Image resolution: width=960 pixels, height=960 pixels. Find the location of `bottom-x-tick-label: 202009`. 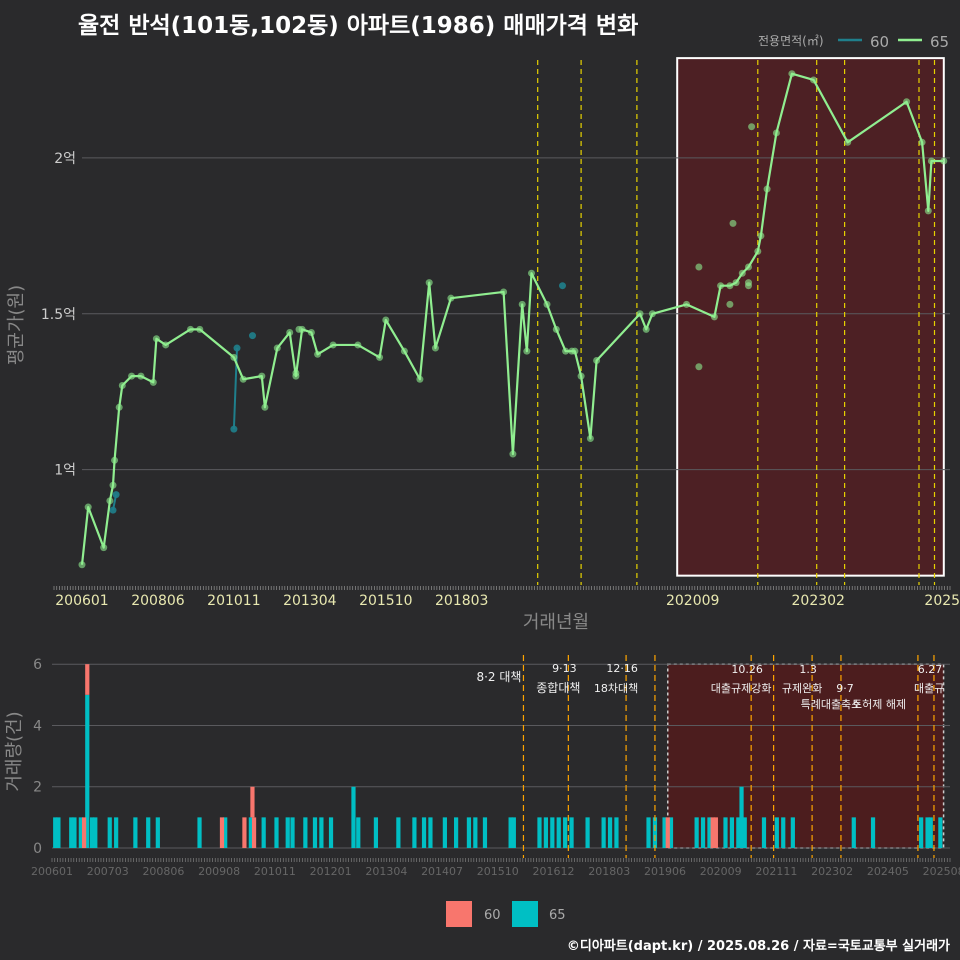

bottom-x-tick-label: 202009 is located at coordinates (721, 871).